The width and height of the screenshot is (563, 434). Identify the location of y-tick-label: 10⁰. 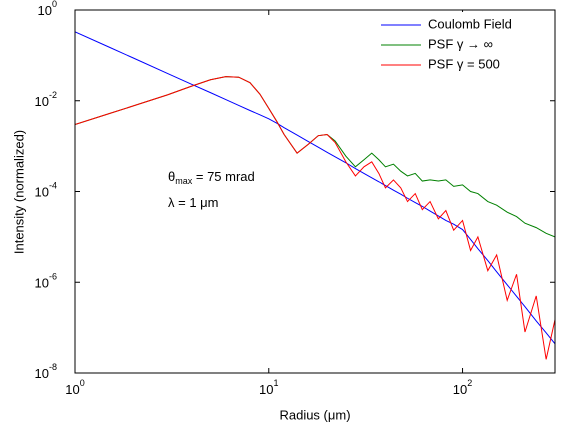
(47, 9).